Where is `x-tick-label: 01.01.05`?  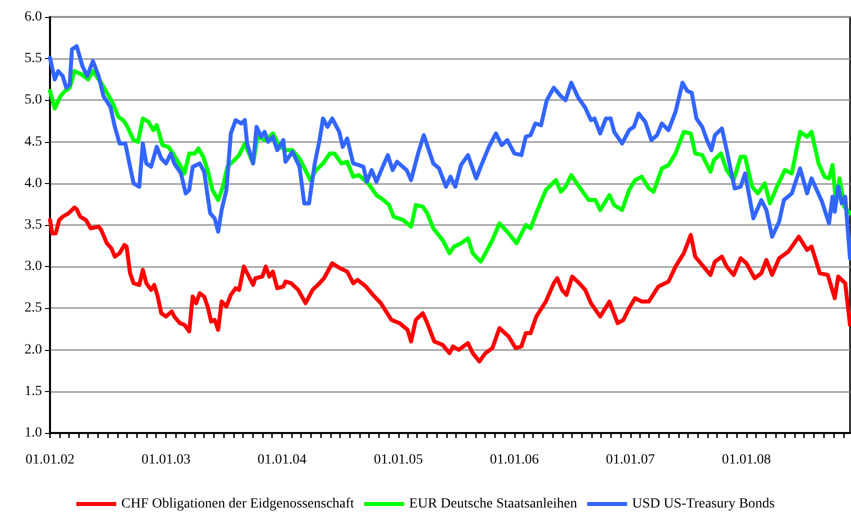 x-tick-label: 01.01.05 is located at coordinates (398, 460).